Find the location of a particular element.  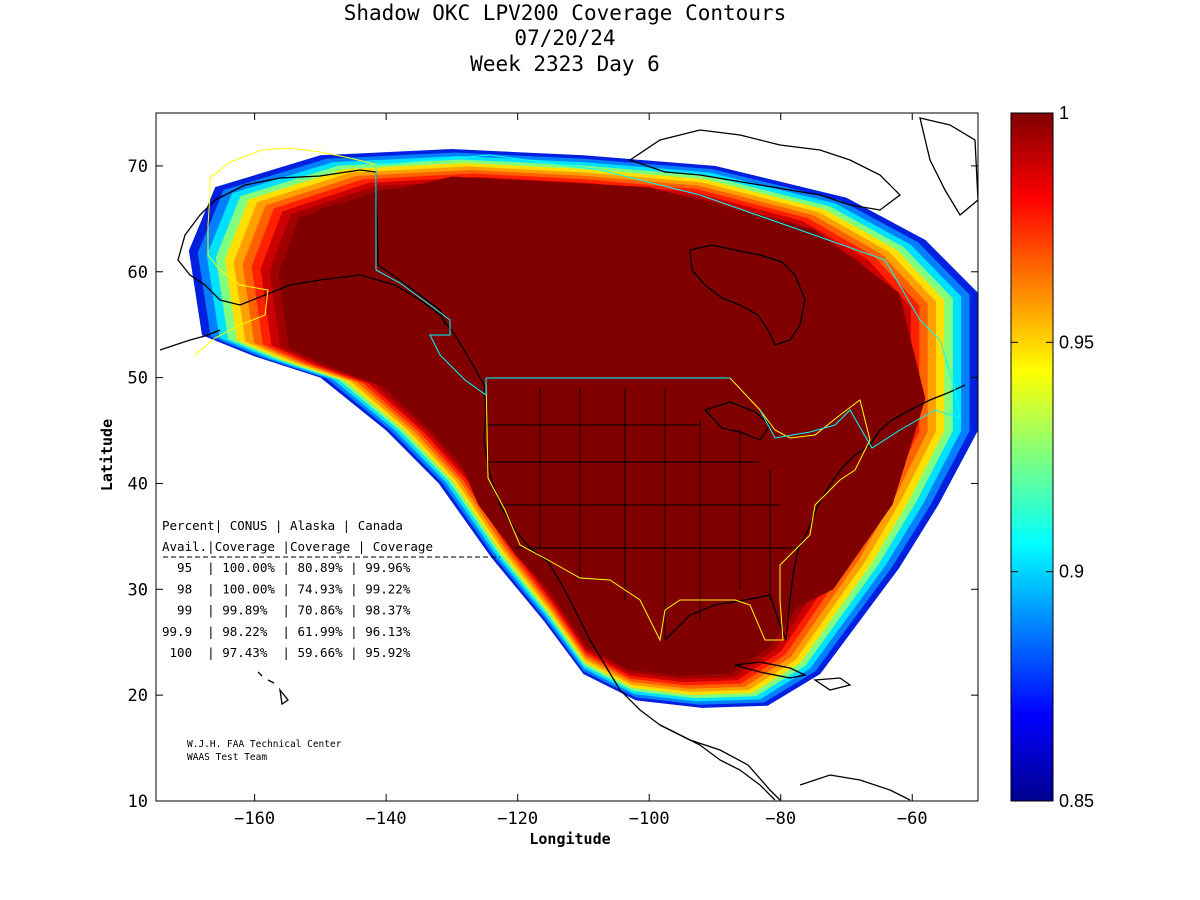

x-tick-label: −140 is located at coordinates (386, 819).